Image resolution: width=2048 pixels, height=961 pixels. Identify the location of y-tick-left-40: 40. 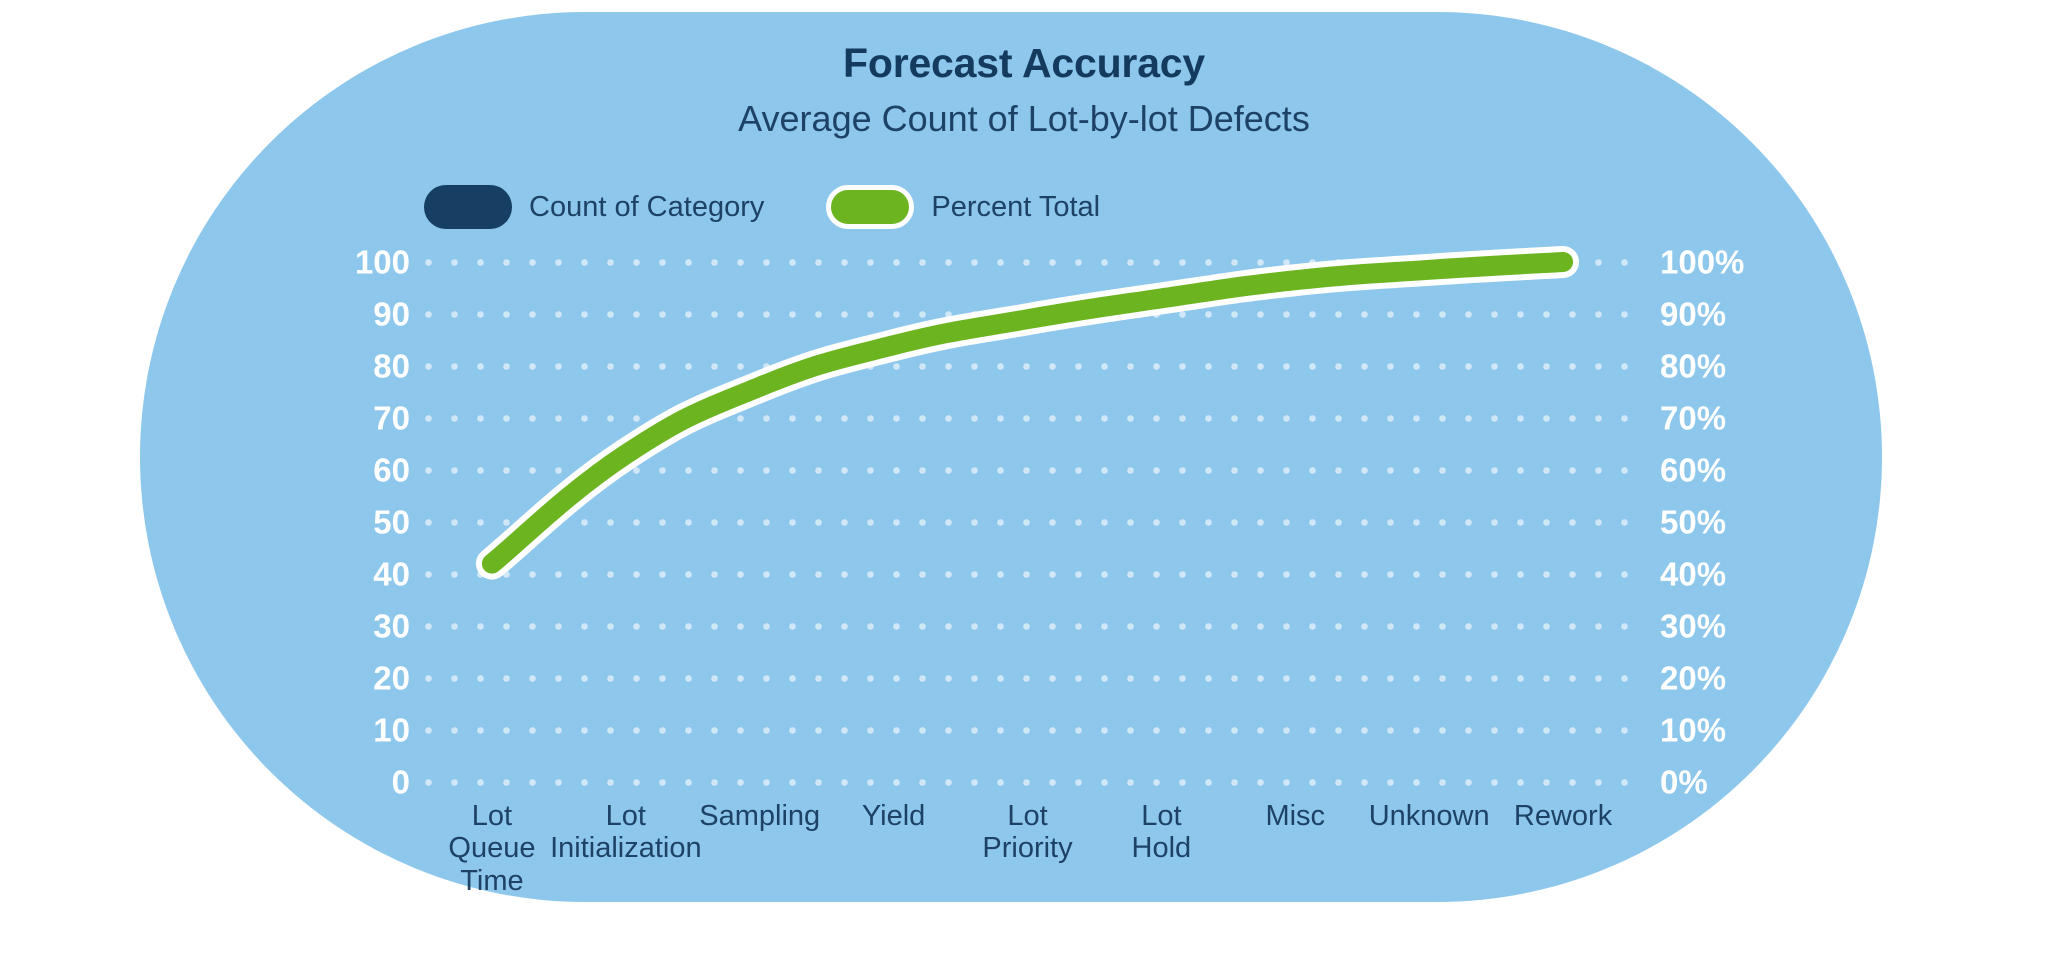
(391, 574).